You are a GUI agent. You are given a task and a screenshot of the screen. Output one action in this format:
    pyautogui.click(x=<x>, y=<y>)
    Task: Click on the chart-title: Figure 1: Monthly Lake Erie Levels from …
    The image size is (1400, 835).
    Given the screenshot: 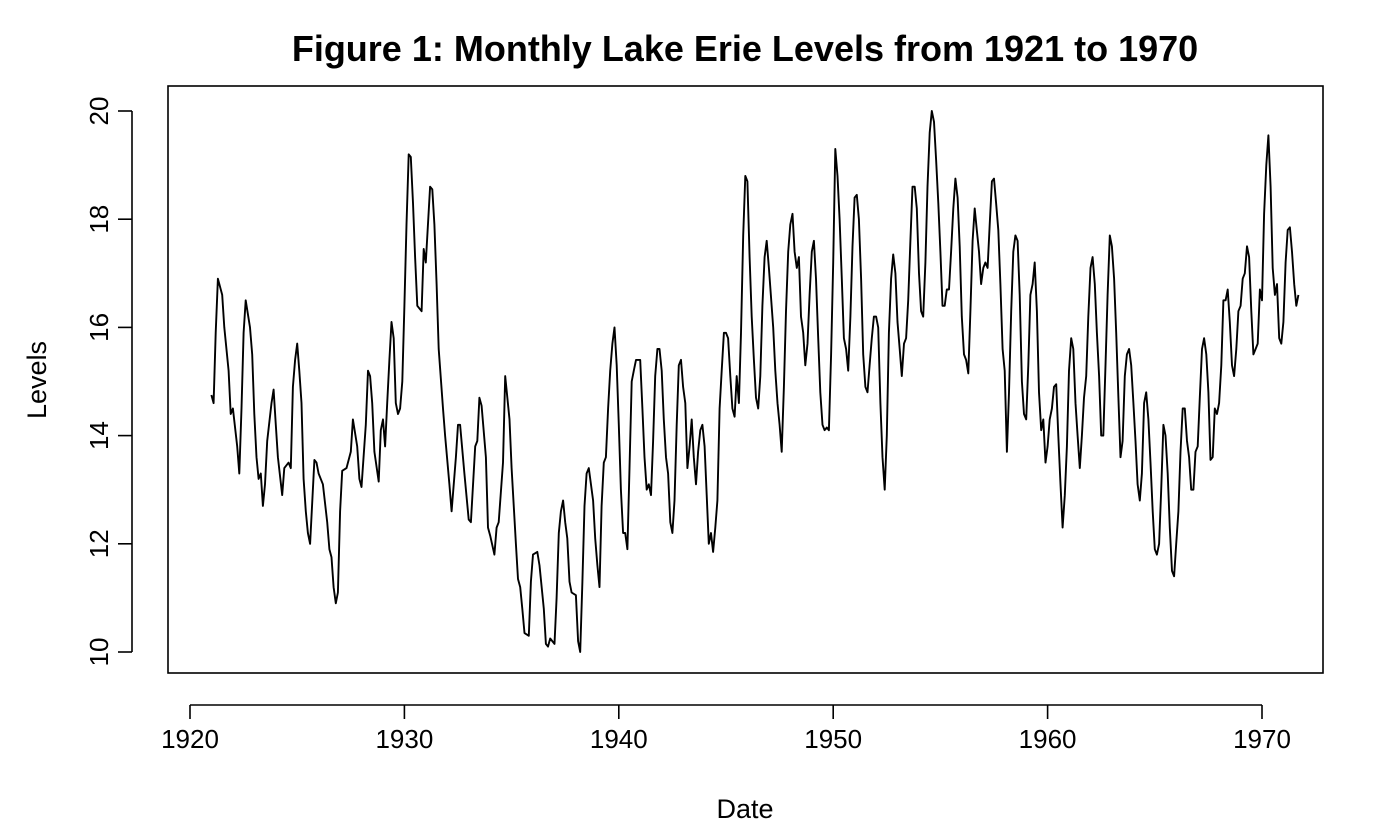 What is the action you would take?
    pyautogui.click(x=745, y=48)
    